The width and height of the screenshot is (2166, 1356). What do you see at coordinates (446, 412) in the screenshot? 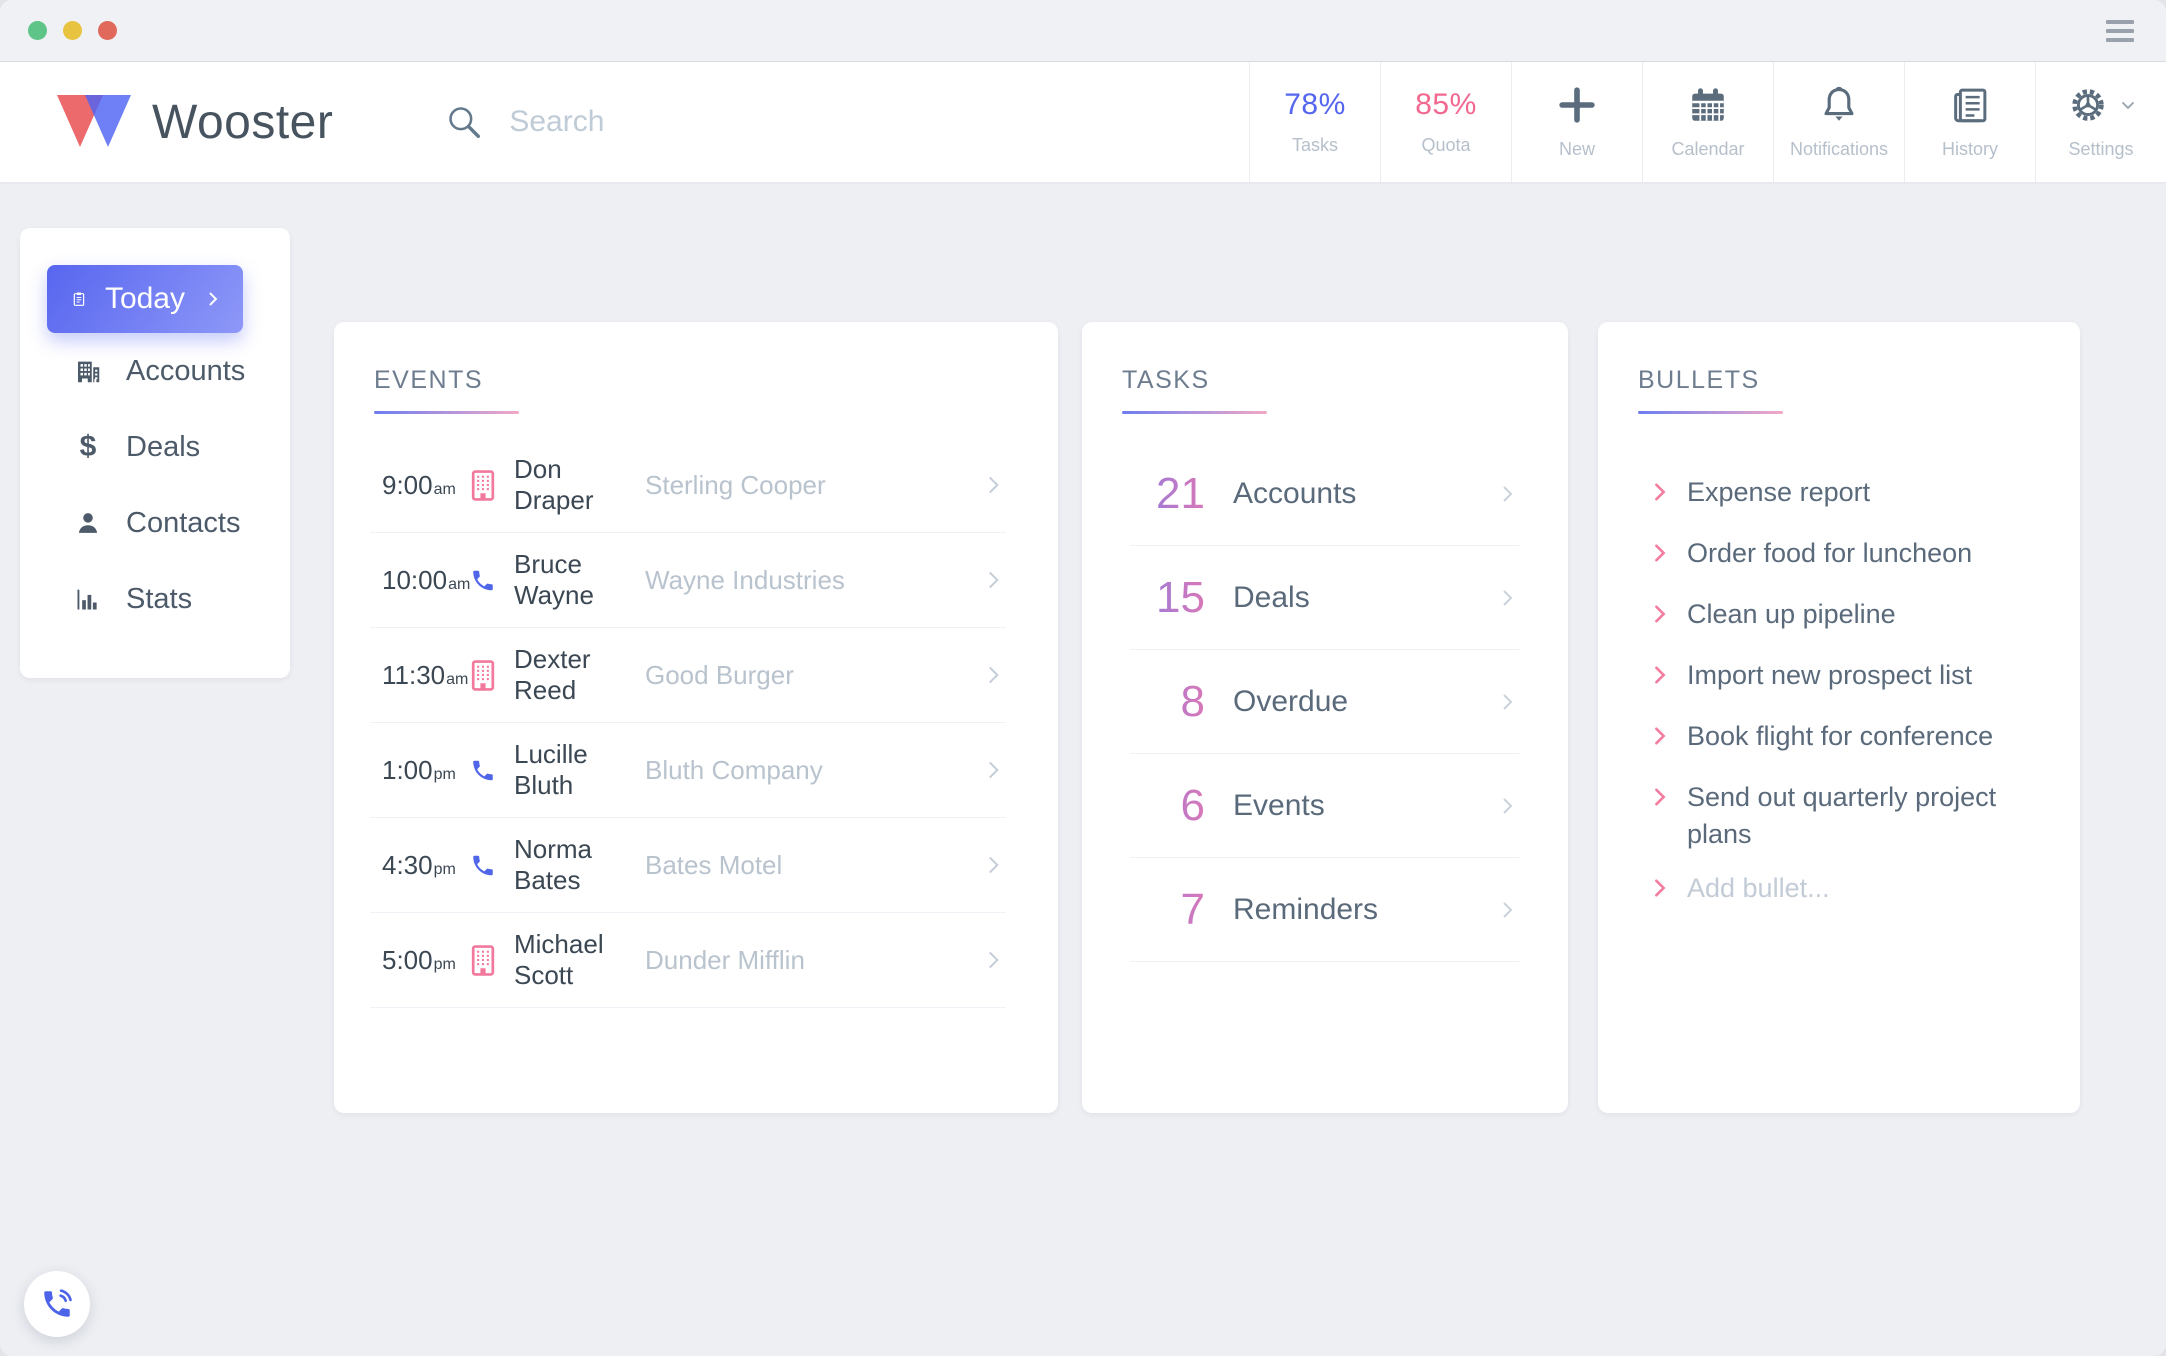
I see `events-underline` at bounding box center [446, 412].